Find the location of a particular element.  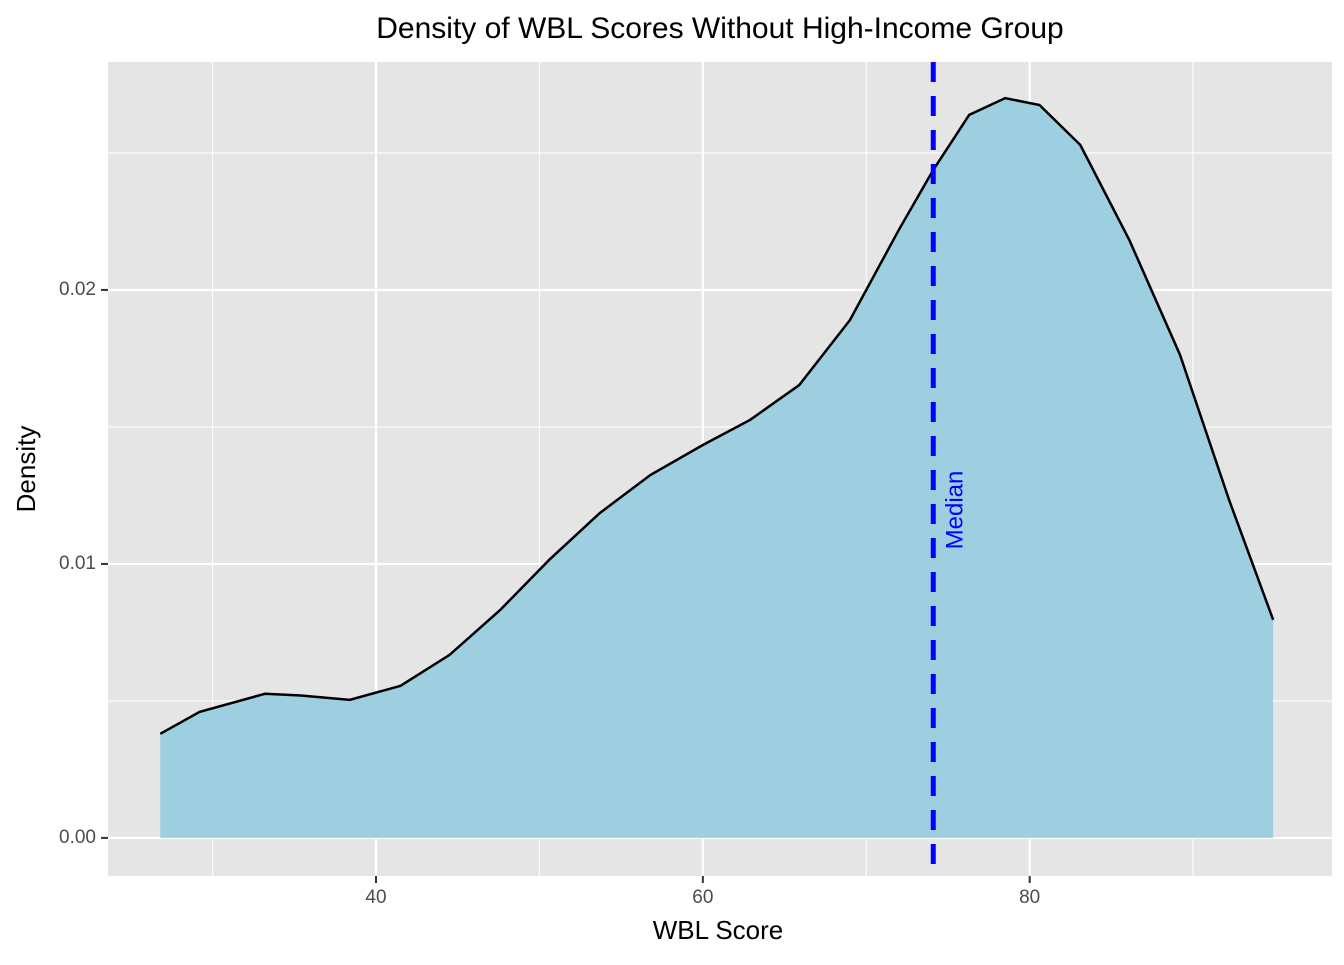

x-tick-label: 40 is located at coordinates (375, 897).